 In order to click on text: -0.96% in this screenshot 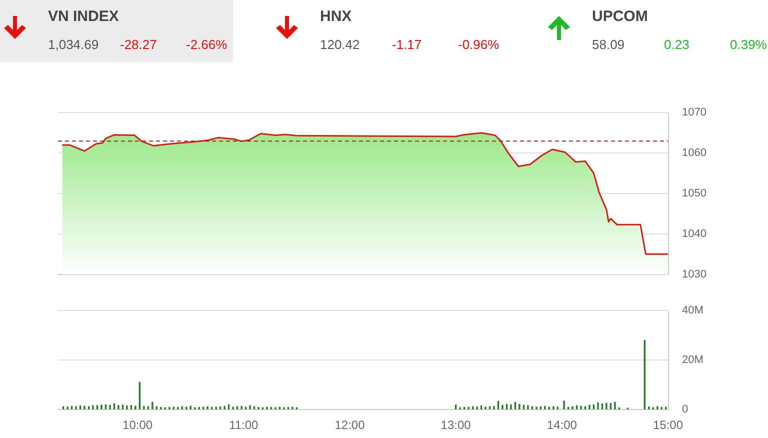, I will do `click(479, 44)`.